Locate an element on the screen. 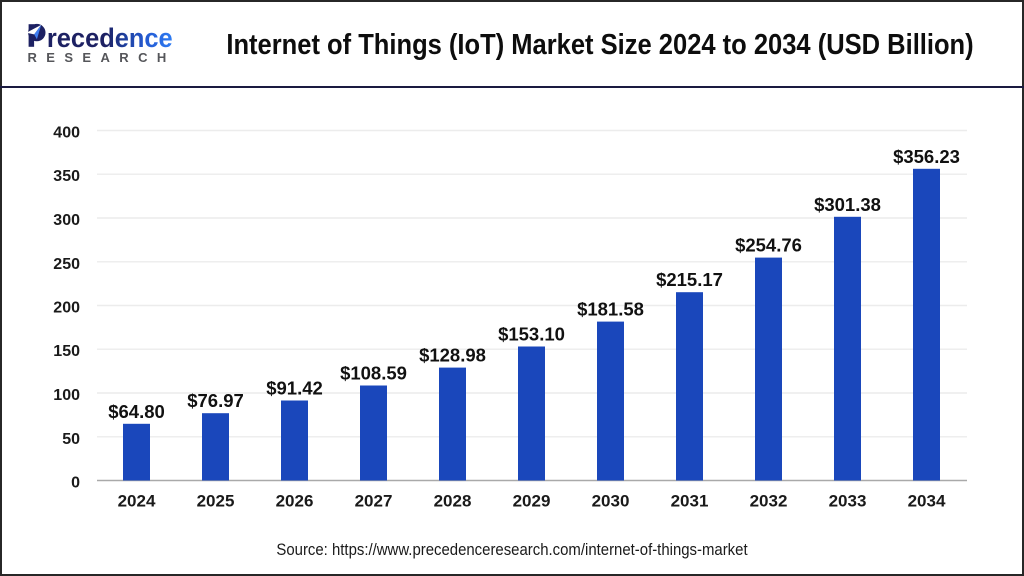  svg-text: 2030 is located at coordinates (611, 501).